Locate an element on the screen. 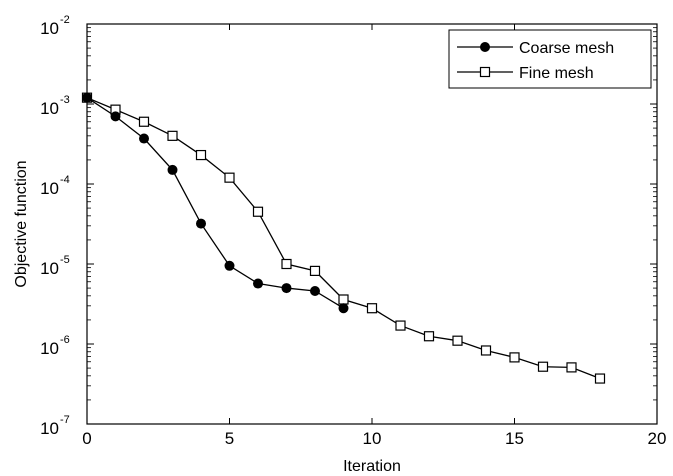  x-tick-label: 10 is located at coordinates (372, 438).